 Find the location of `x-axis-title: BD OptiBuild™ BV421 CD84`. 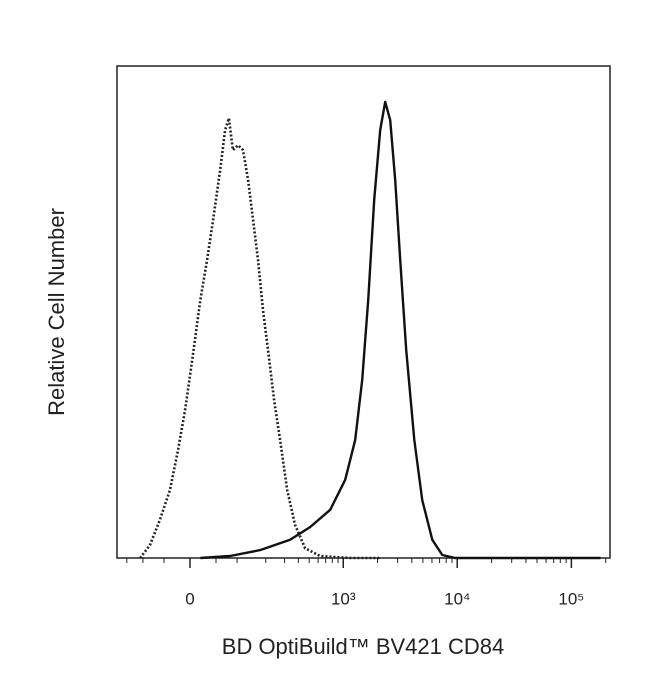

x-axis-title: BD OptiBuild™ BV421 CD84 is located at coordinates (363, 646).